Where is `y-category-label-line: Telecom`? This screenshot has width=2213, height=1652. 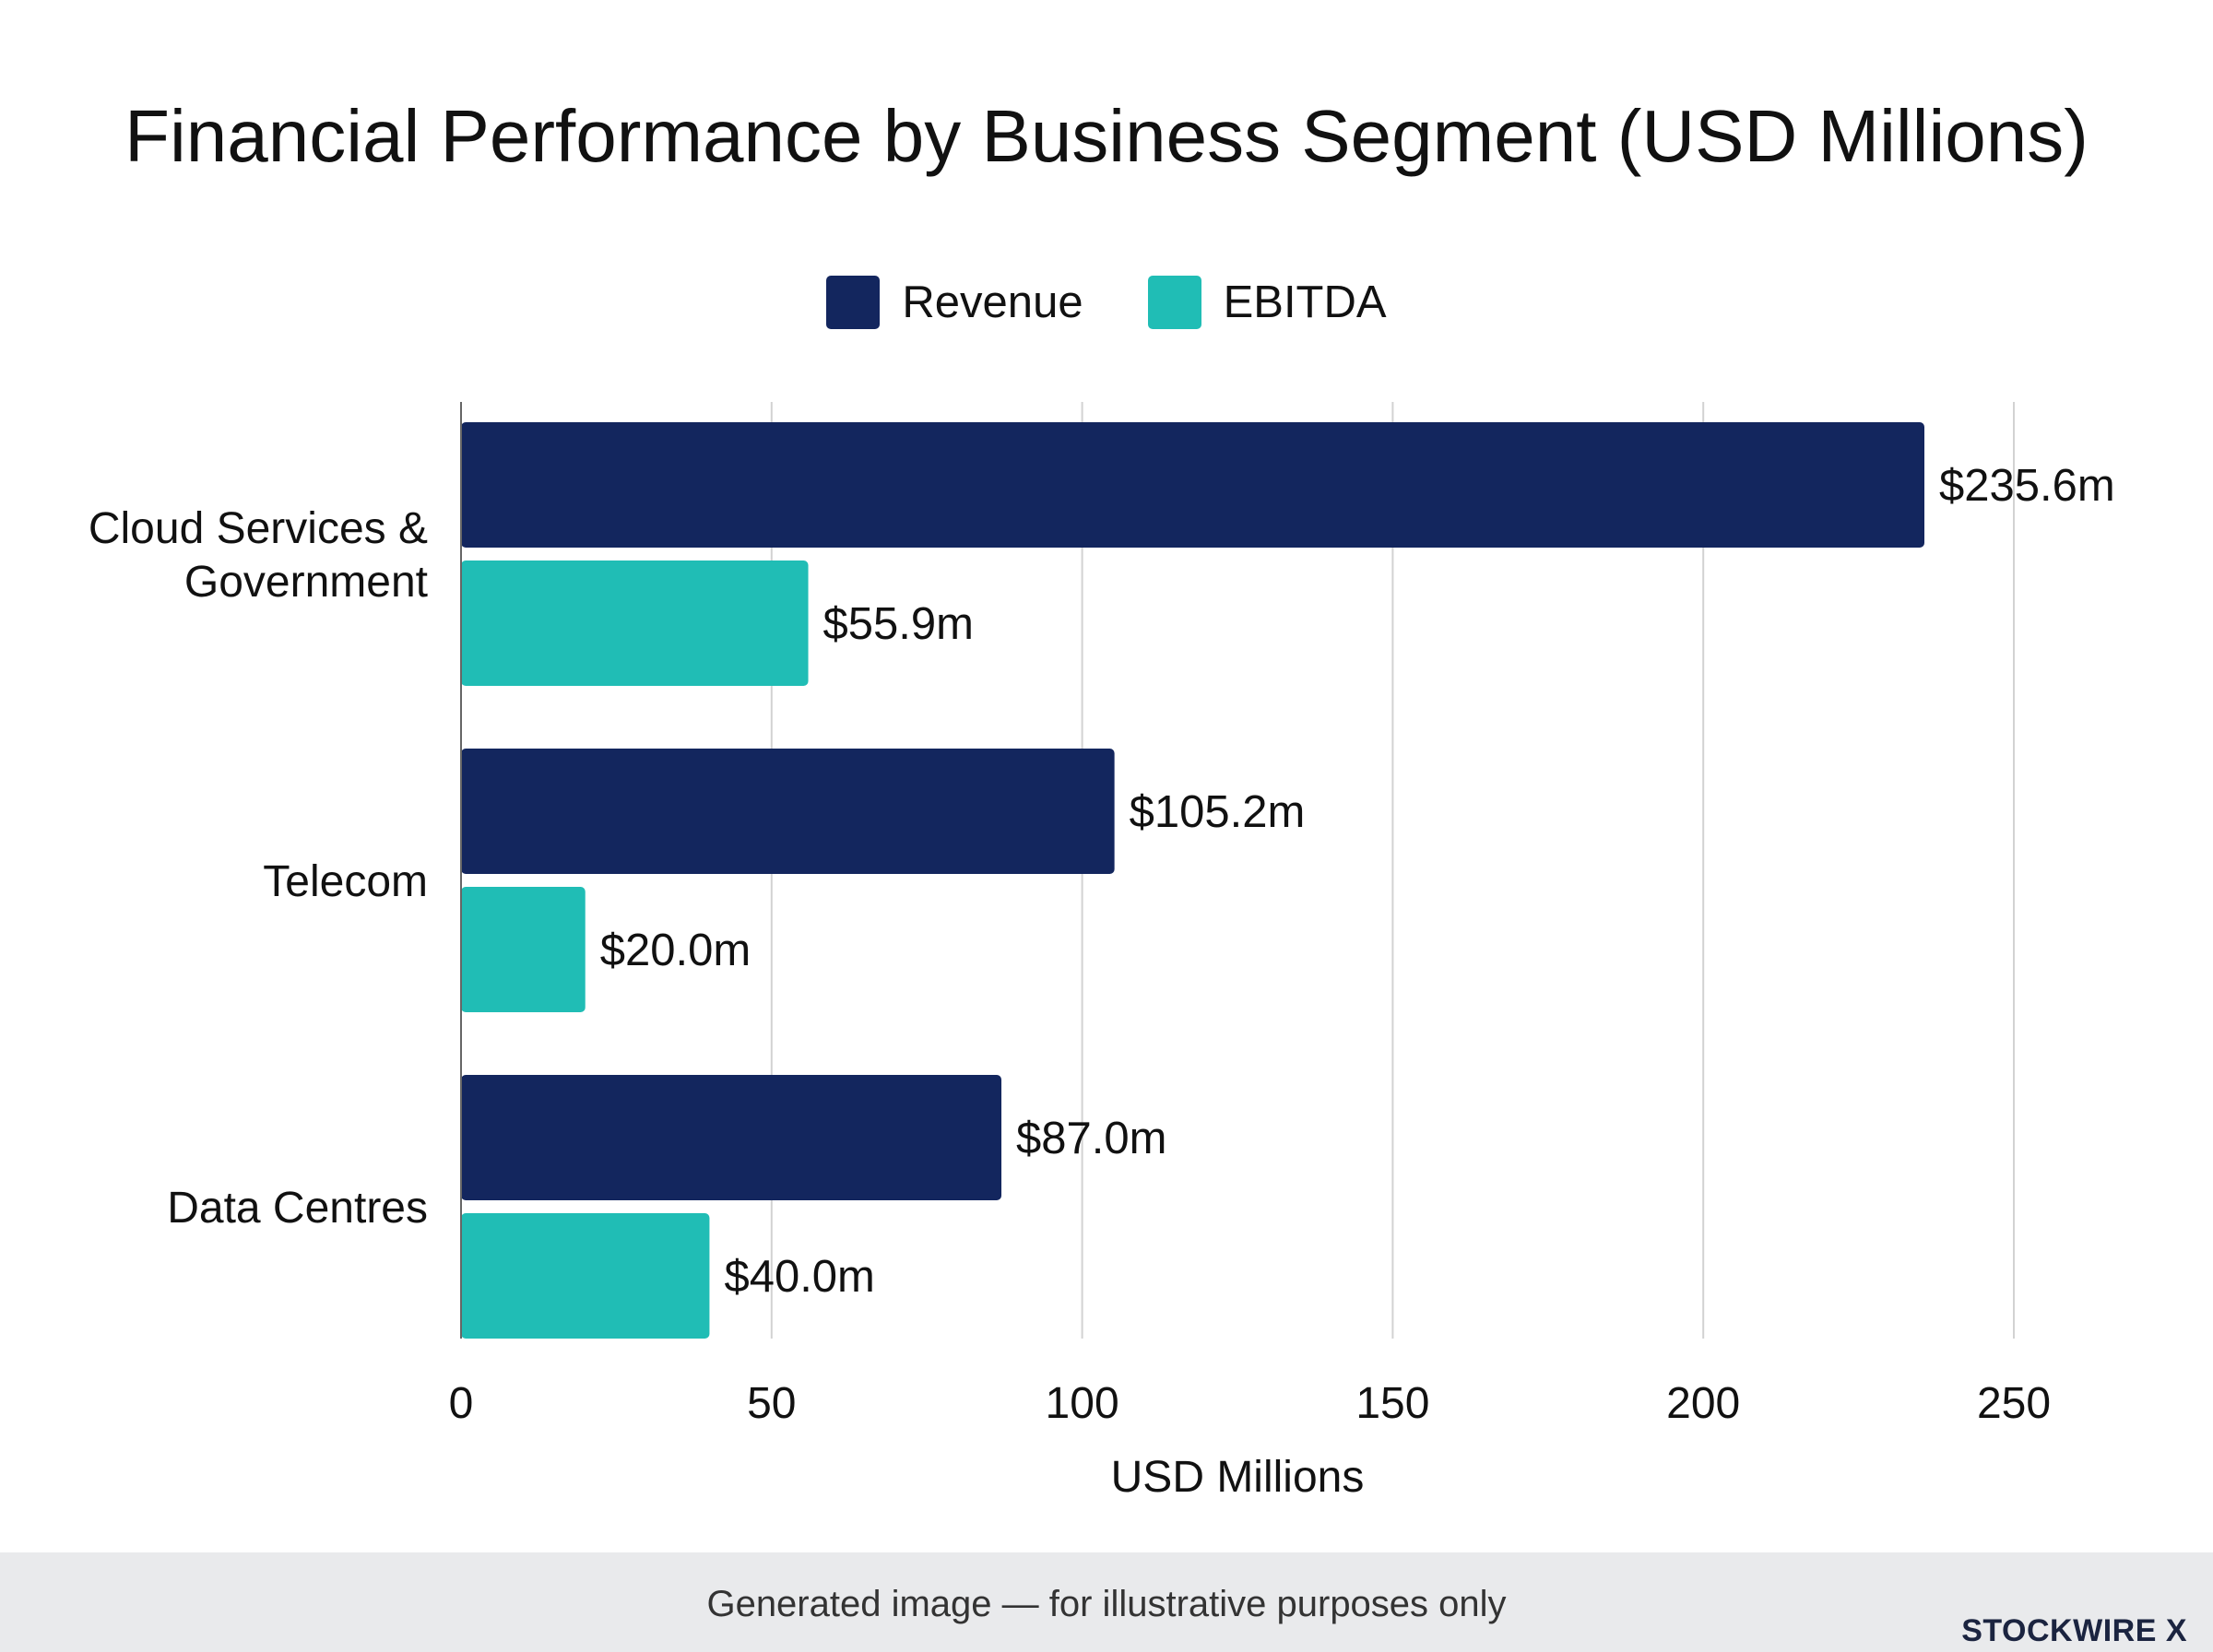 y-category-label-line: Telecom is located at coordinates (345, 881).